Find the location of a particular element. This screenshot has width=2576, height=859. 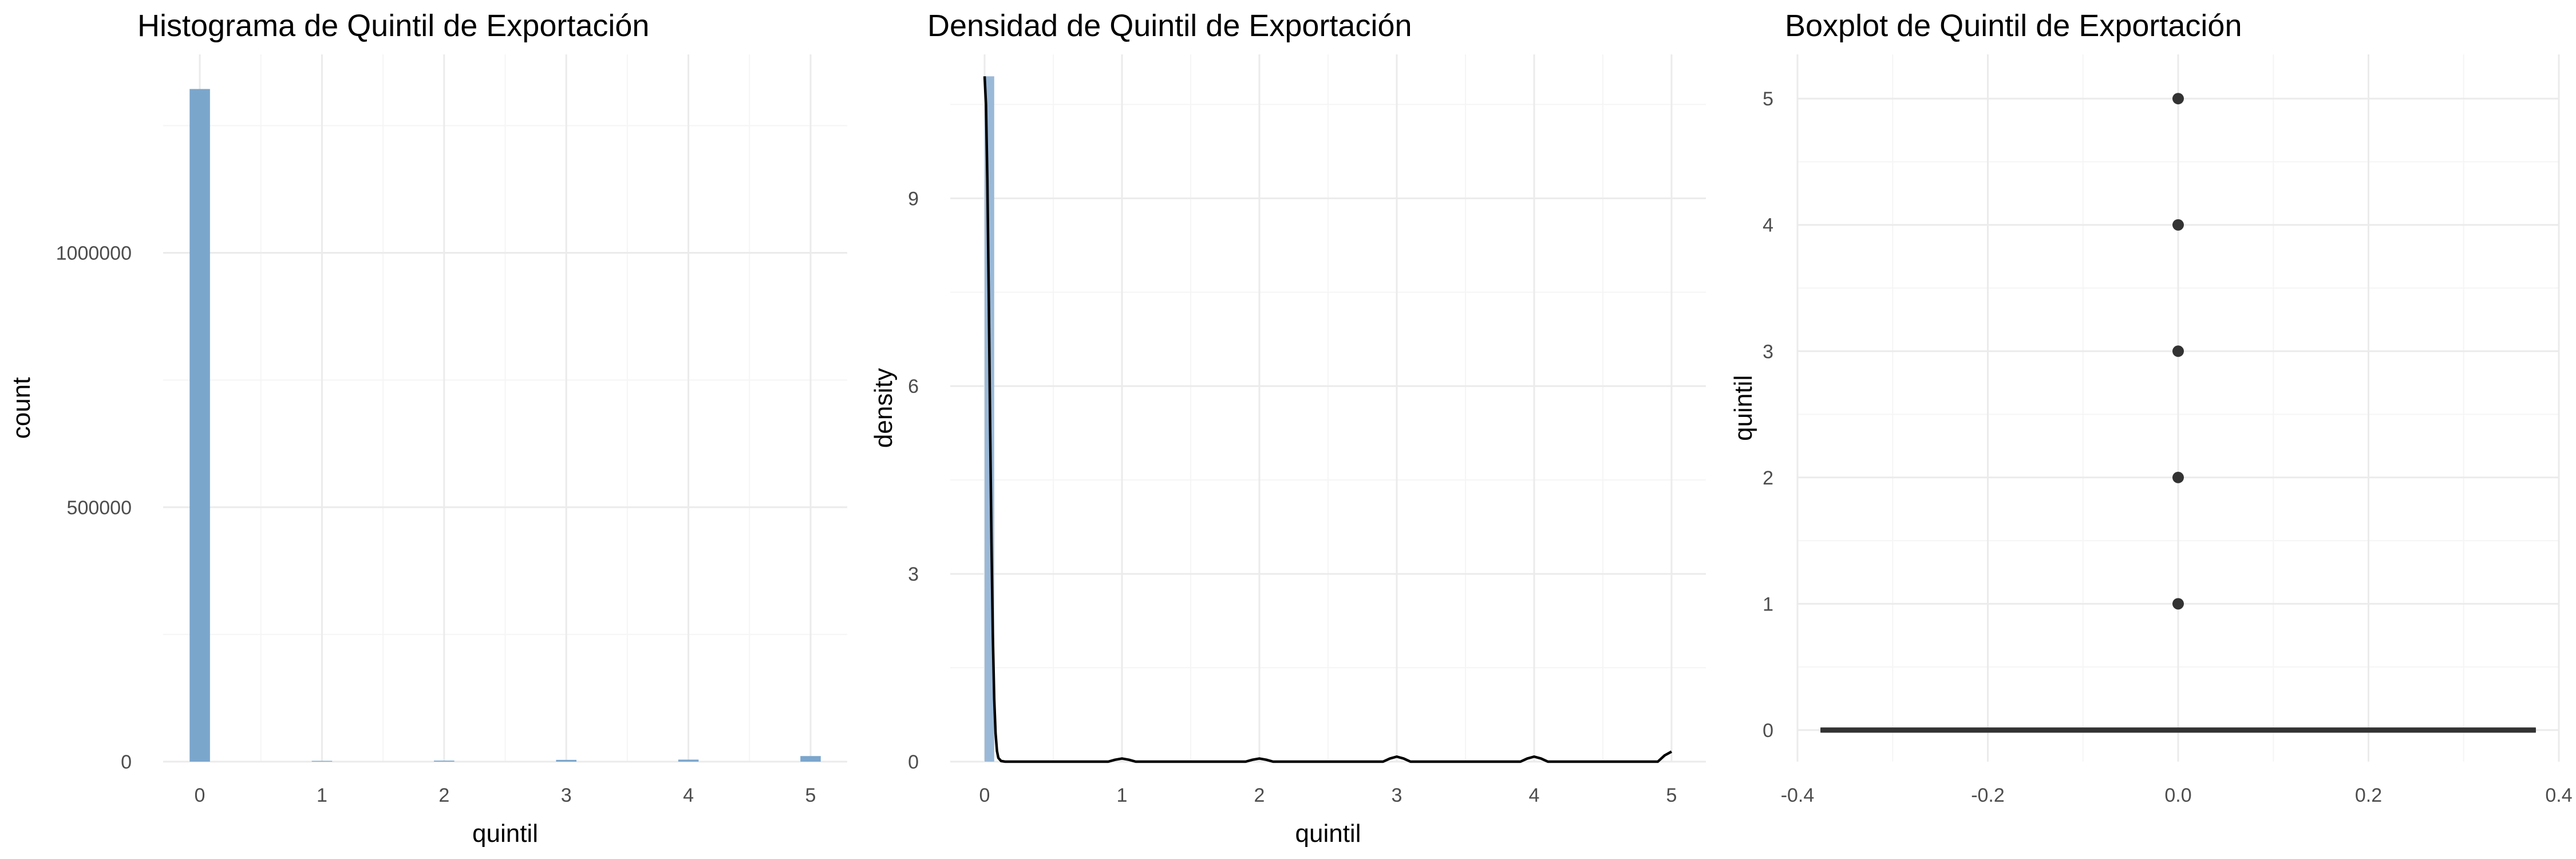

y-axis-title: density is located at coordinates (884, 408).